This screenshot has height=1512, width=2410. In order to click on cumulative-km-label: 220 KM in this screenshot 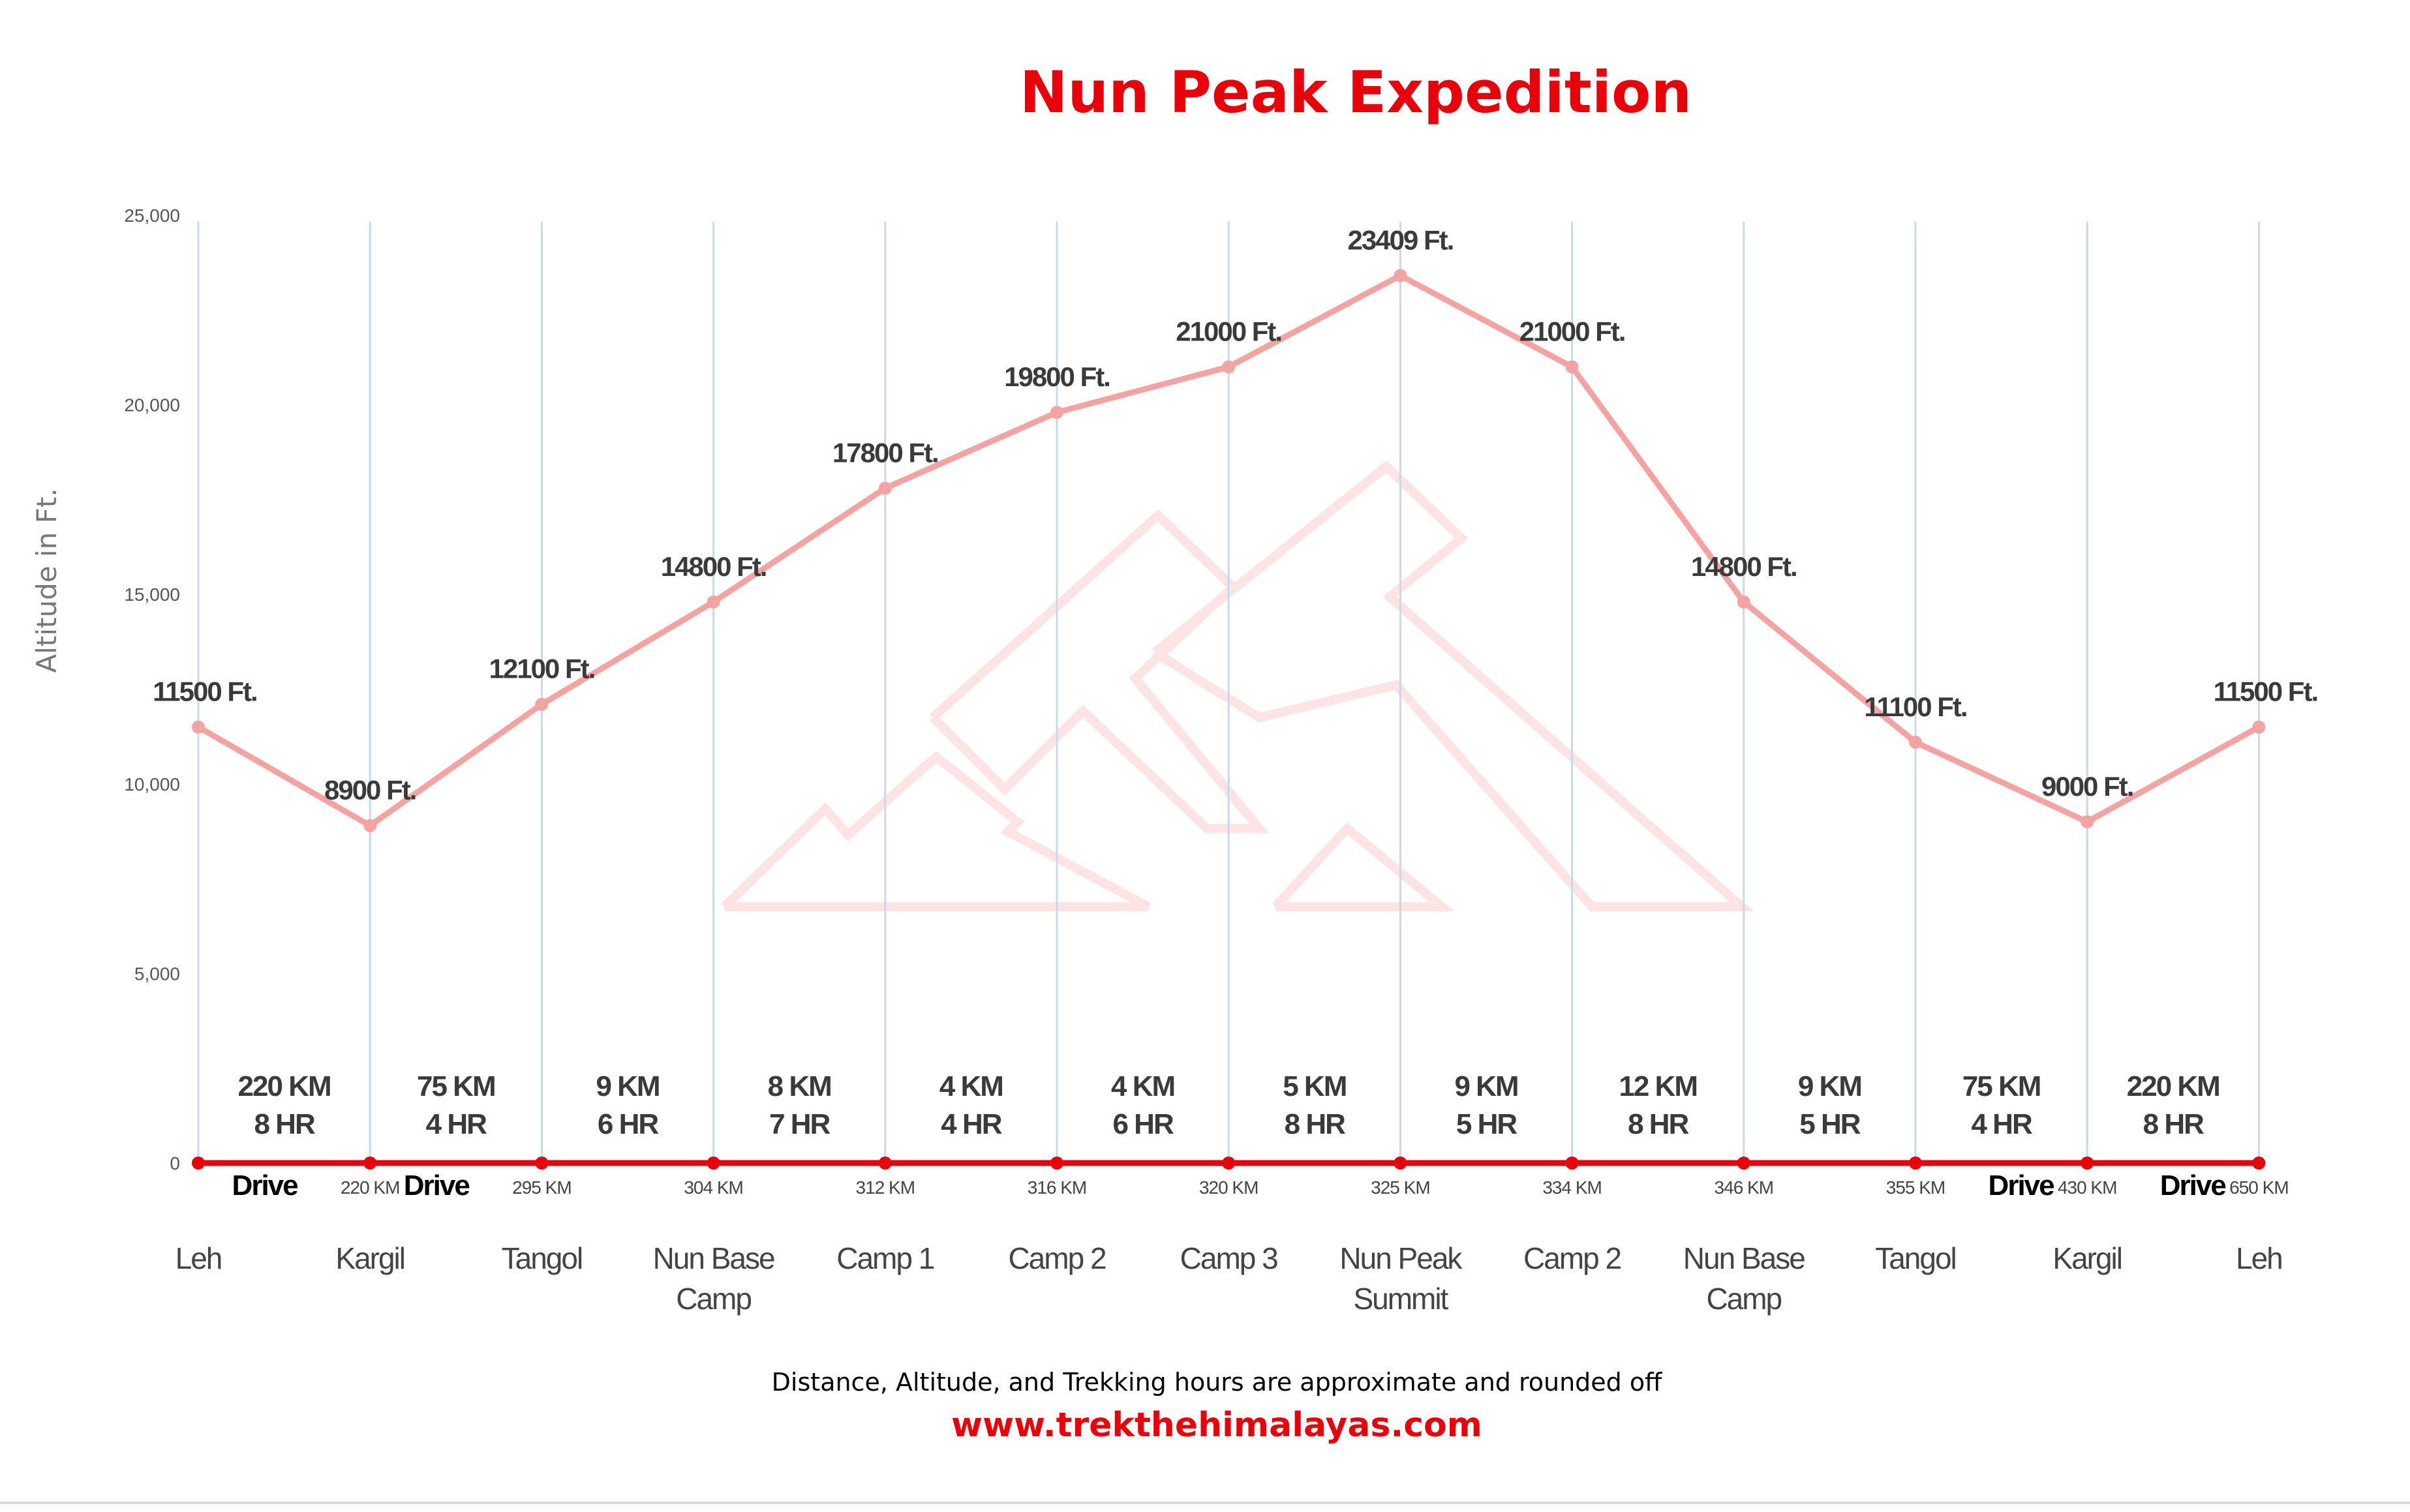, I will do `click(370, 1187)`.